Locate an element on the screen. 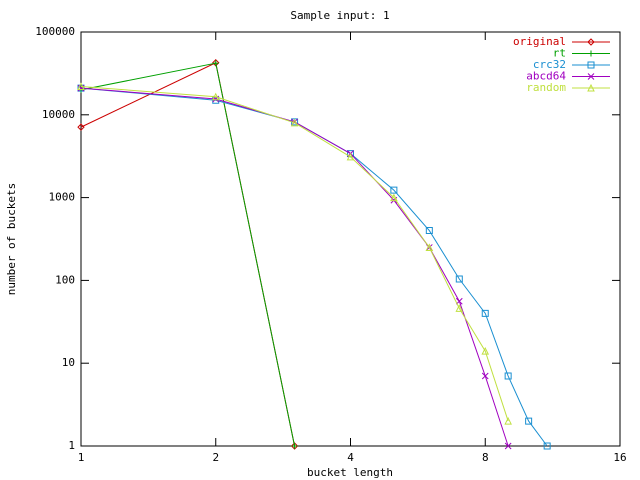 This screenshot has height=480, width=640. y-tick-label: 1000 is located at coordinates (62, 197).